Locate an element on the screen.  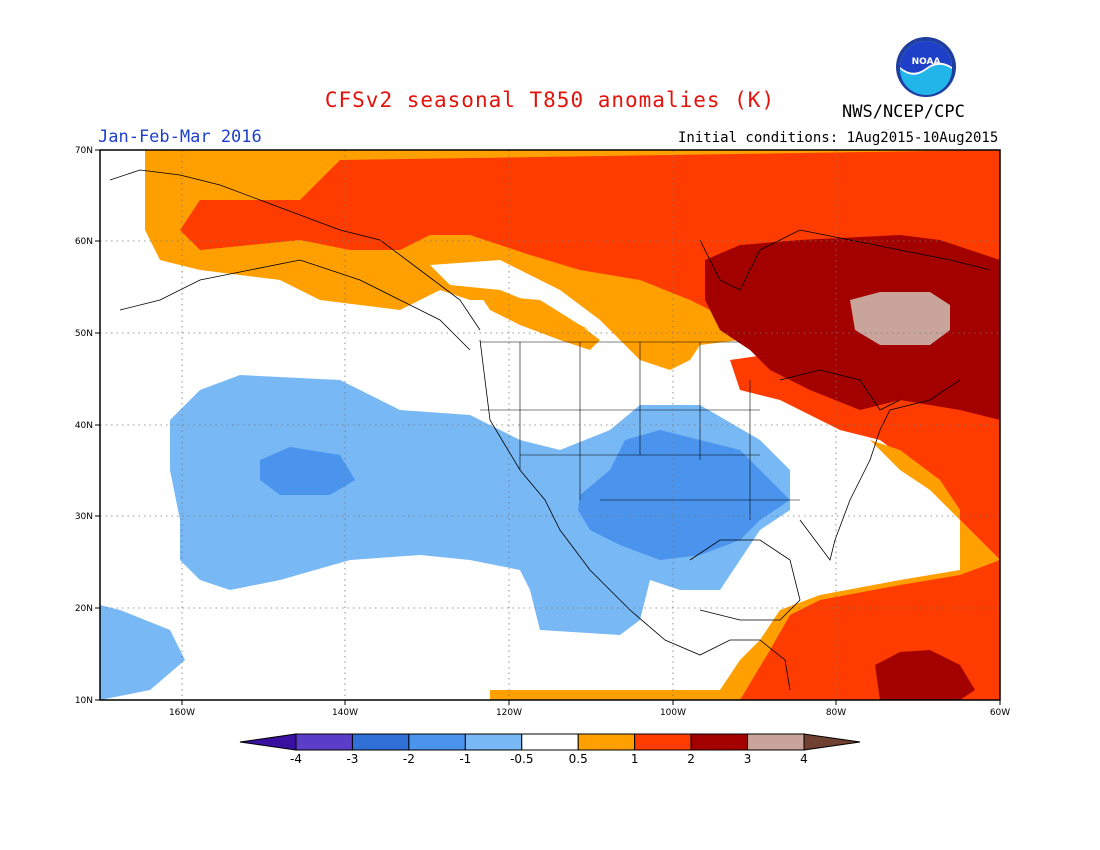
logo-text: NOAA is located at coordinates (926, 62).